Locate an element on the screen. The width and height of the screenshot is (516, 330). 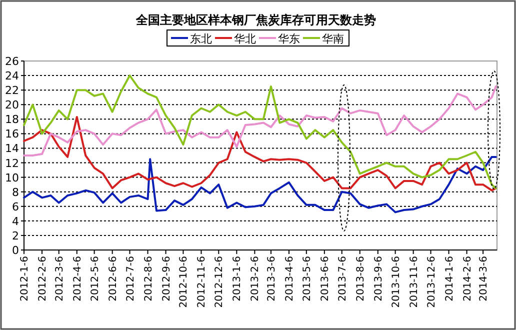
x-tick-label: 2012-6-6 is located at coordinates (113, 279).